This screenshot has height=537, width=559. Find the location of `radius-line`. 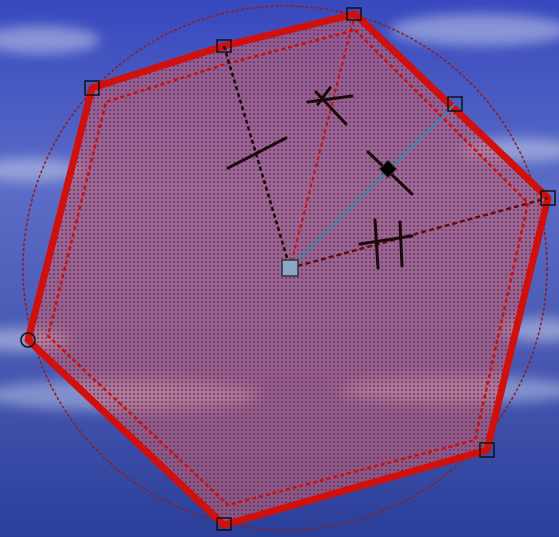

radius-line is located at coordinates (372, 186).